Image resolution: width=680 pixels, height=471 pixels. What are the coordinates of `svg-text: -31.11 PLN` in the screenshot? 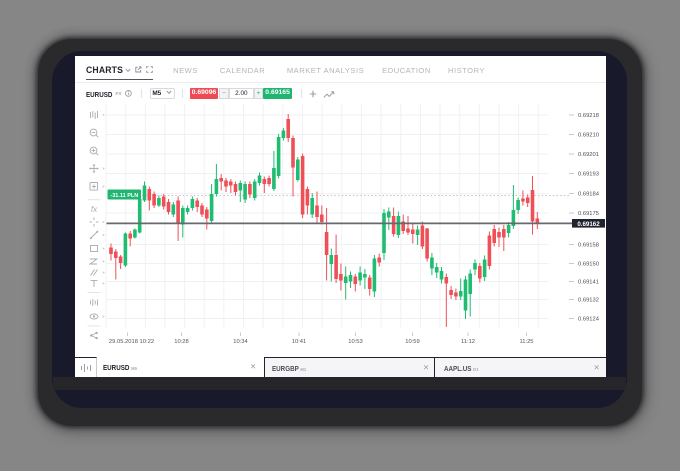 It's located at (124, 196).